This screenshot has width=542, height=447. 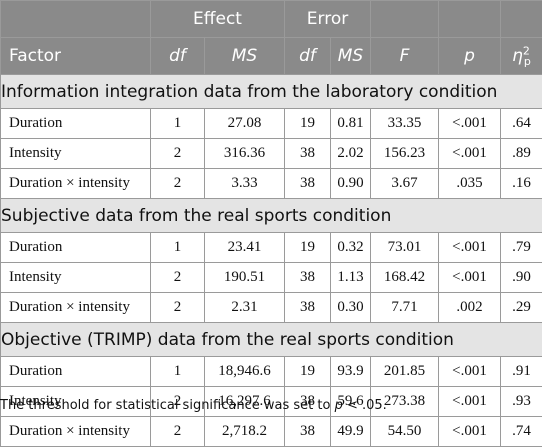 I want to click on cell-p: .035, so click(x=470, y=184).